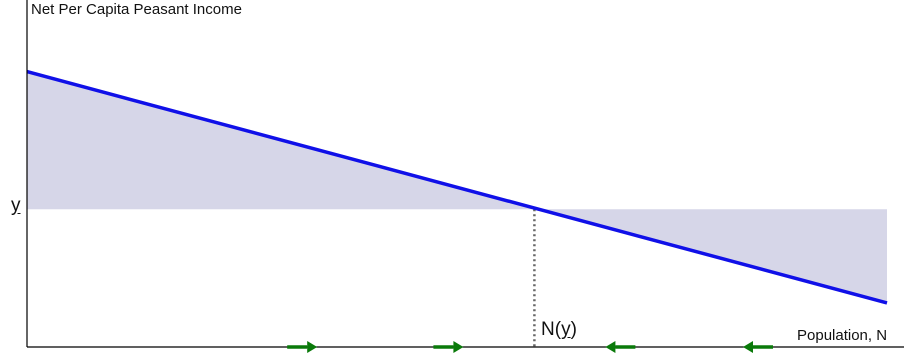  I want to click on equilibrium-label-var: y, so click(566, 329).